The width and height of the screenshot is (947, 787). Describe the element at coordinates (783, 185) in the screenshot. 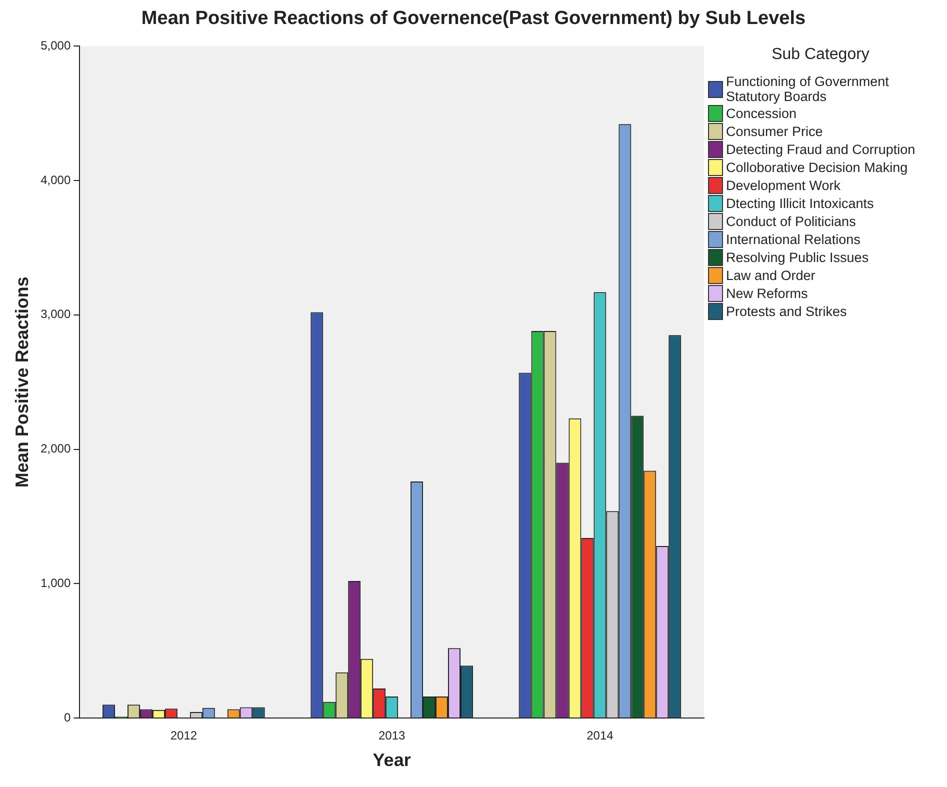

I see `legend-label: Development Work` at that location.